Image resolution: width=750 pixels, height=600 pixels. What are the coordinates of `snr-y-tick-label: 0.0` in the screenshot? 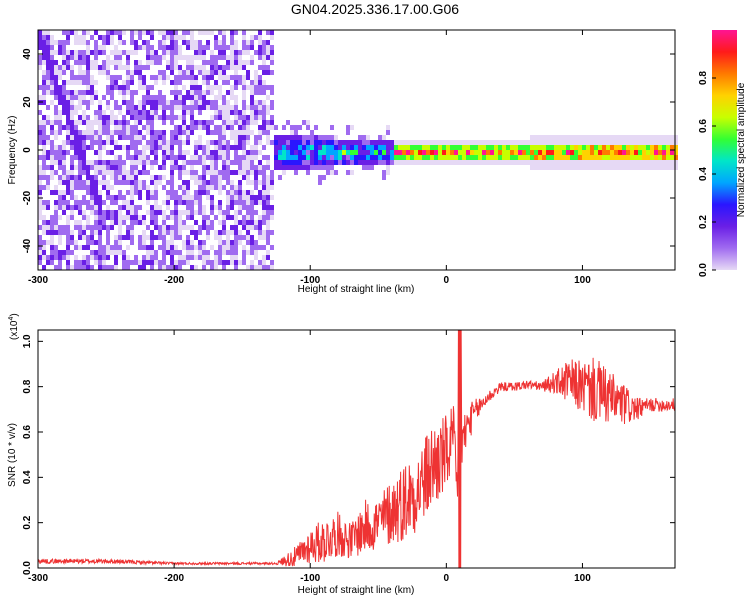 It's located at (27, 568).